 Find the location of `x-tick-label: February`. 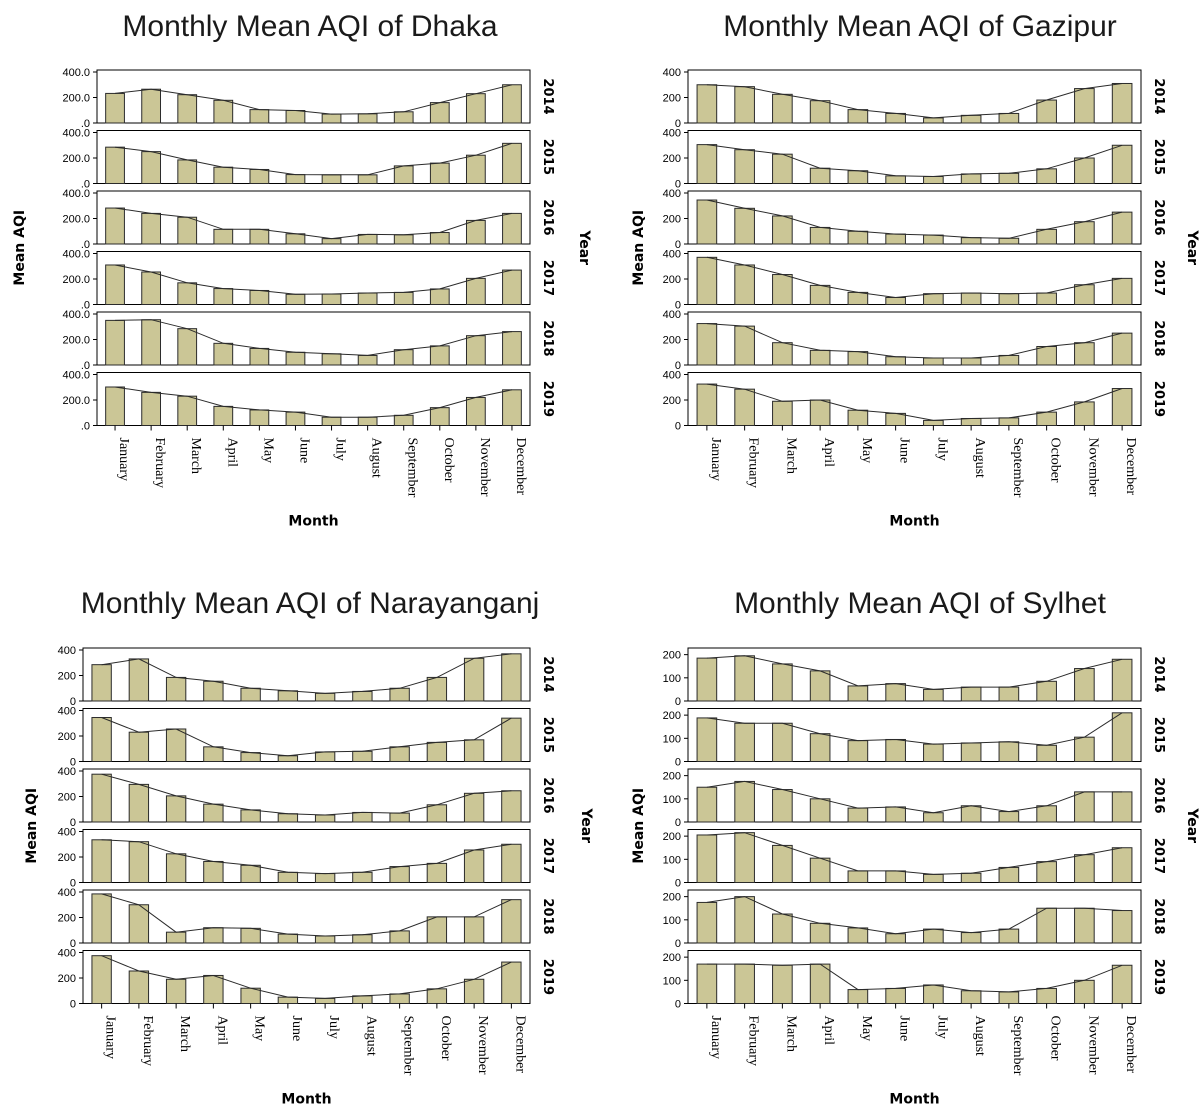

x-tick-label: February is located at coordinates (753, 1041).